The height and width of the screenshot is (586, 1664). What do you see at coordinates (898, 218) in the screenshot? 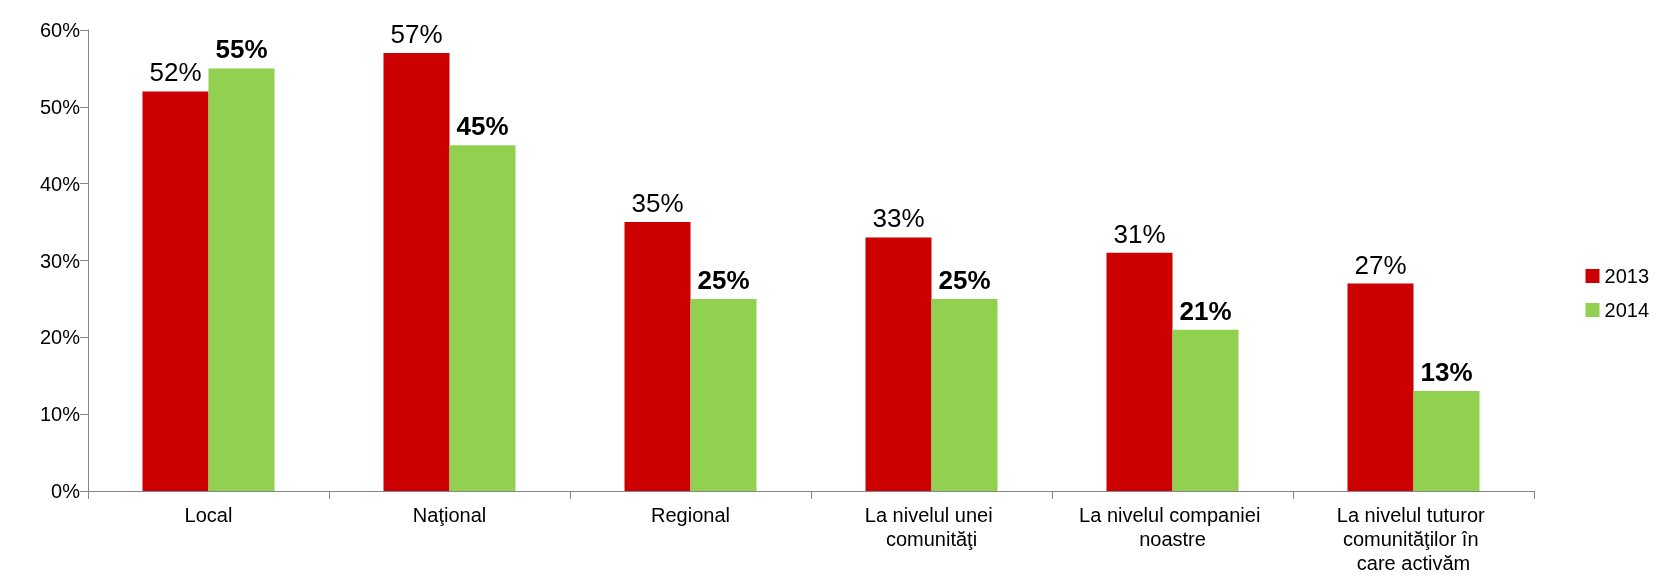
I see `data-label: 33%` at bounding box center [898, 218].